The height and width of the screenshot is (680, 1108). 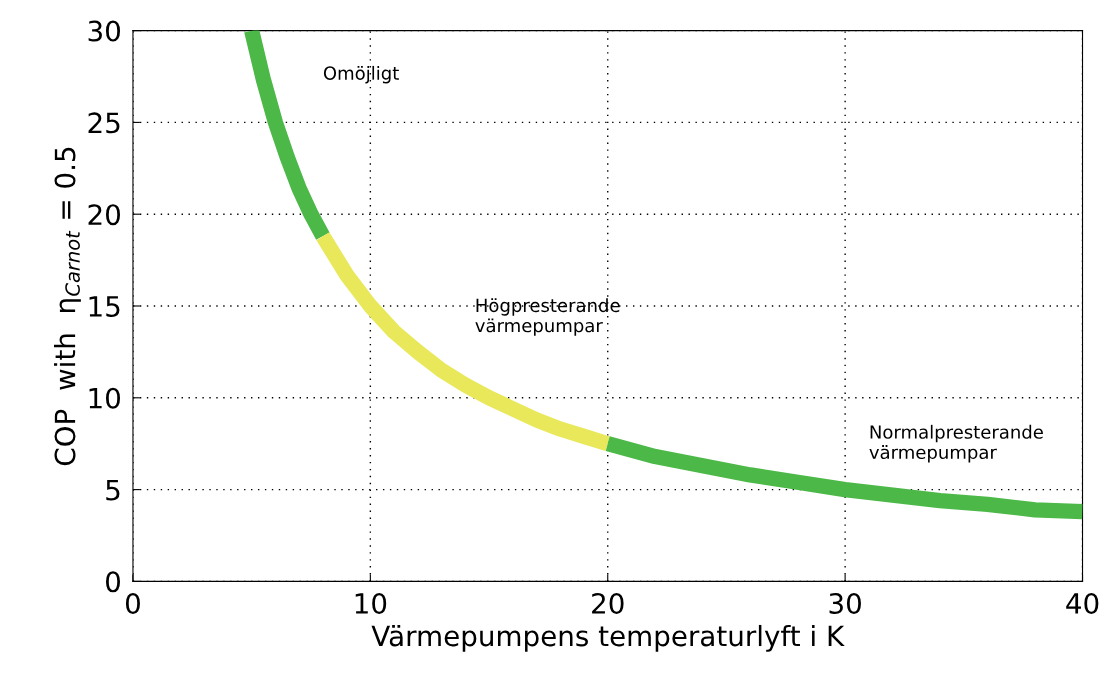 What do you see at coordinates (956, 443) in the screenshot?
I see `annotation: Normalpresterande värmepumpar` at bounding box center [956, 443].